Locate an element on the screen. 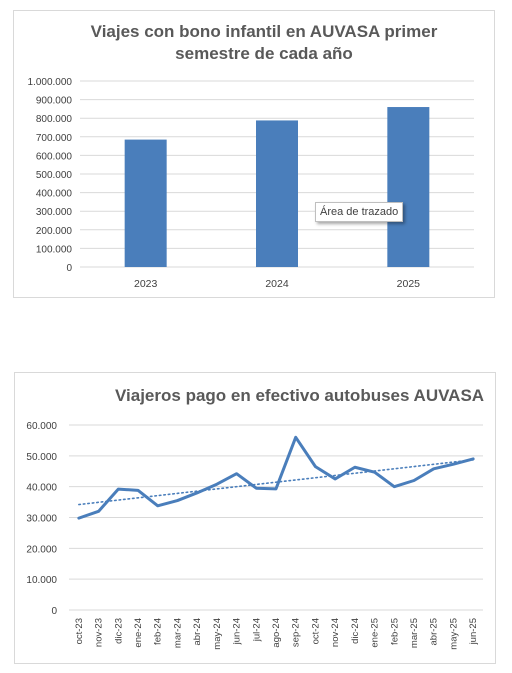 The width and height of the screenshot is (512, 673). y-tick-label: 40.000 is located at coordinates (41, 488).